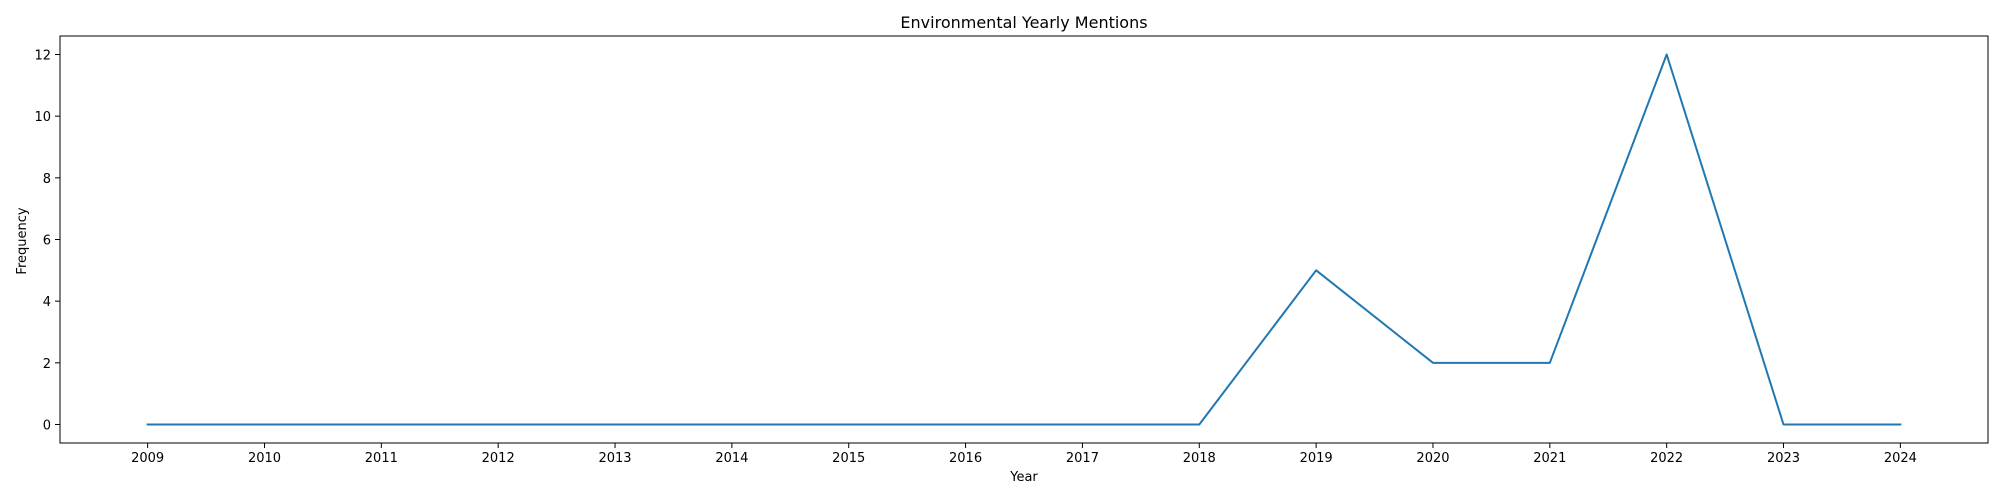  What do you see at coordinates (147, 458) in the screenshot?
I see `x-tick-label: 2009` at bounding box center [147, 458].